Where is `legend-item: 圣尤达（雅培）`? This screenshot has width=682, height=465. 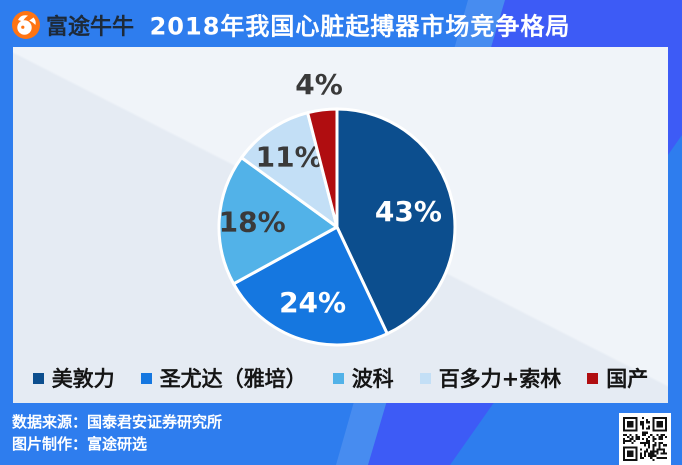
legend-item: 圣尤达（雅培） is located at coordinates (223, 378).